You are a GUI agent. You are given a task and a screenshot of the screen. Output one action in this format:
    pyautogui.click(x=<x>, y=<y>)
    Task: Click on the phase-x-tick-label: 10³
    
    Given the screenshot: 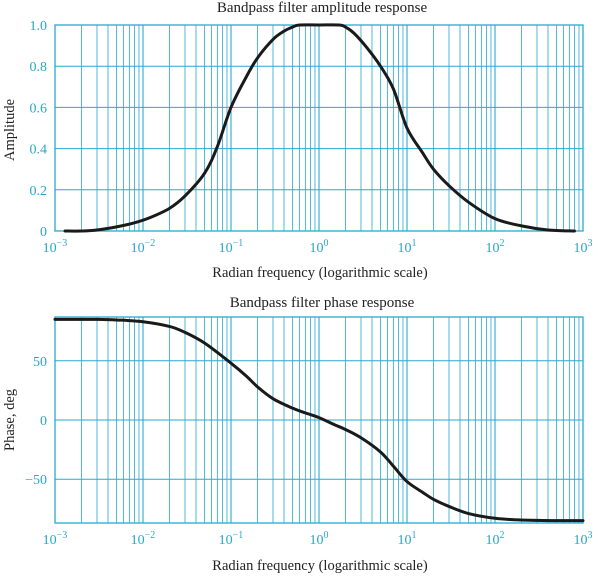 What is the action you would take?
    pyautogui.click(x=583, y=539)
    